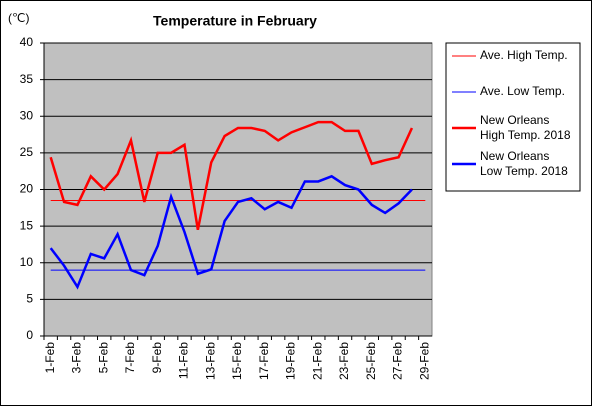 The height and width of the screenshot is (412, 593). I want to click on y-tick-label: 35, so click(27, 79).